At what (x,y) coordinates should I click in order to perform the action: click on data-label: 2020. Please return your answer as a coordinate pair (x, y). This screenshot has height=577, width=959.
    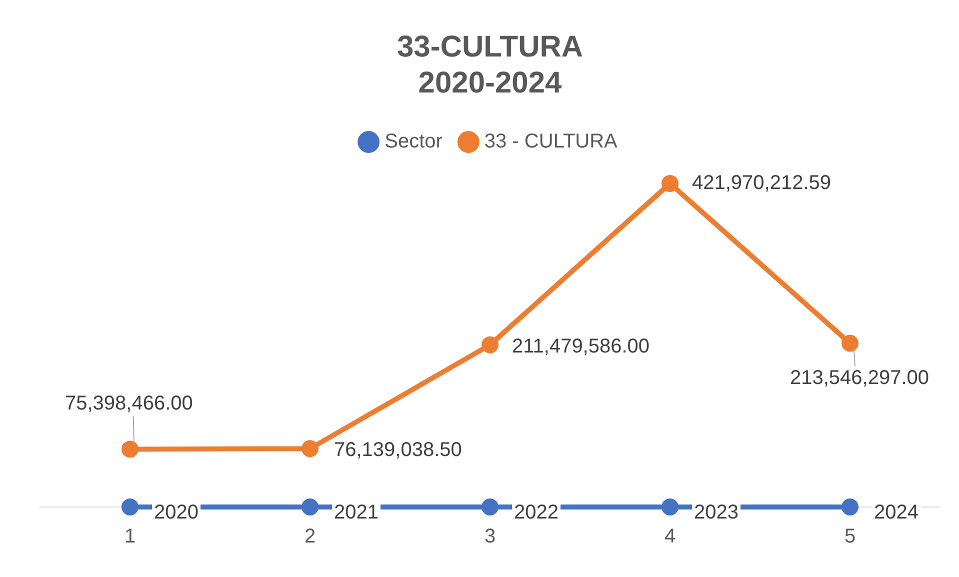
    Looking at the image, I should click on (176, 513).